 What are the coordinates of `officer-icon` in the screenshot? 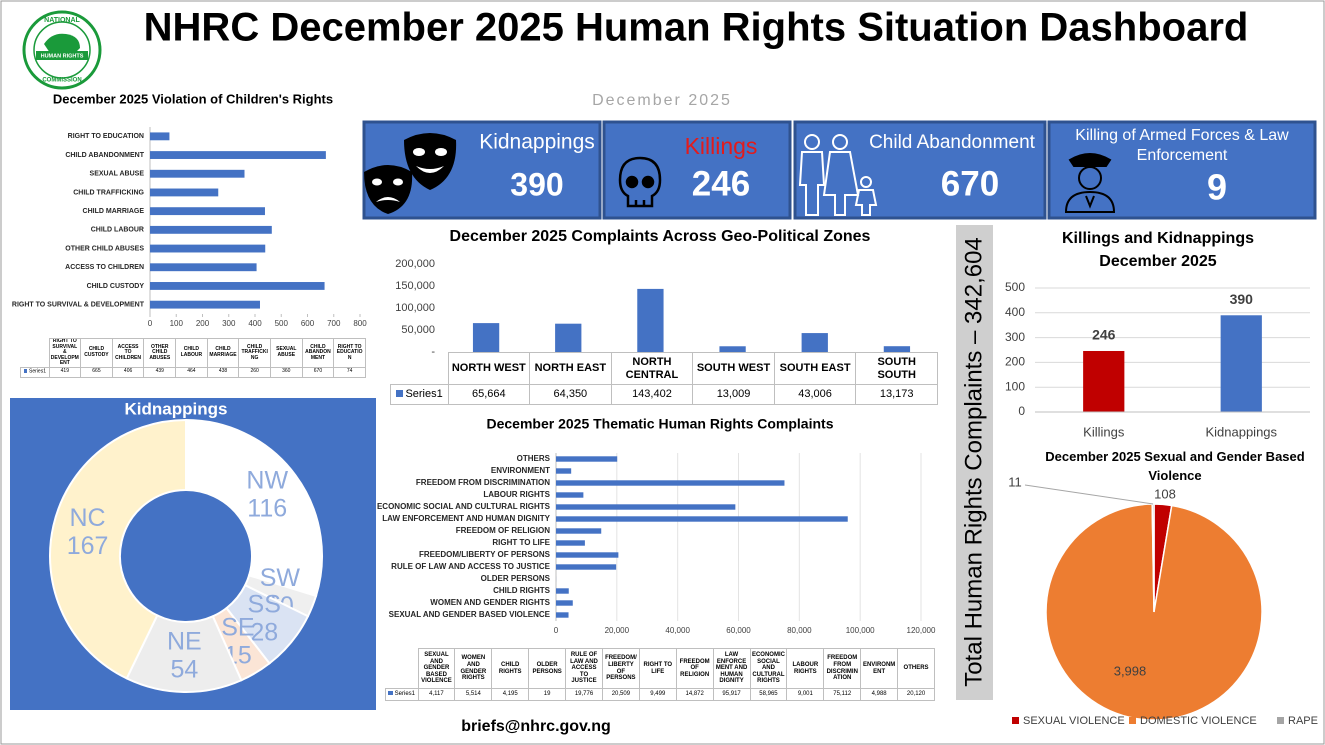 It's located at (1090, 183).